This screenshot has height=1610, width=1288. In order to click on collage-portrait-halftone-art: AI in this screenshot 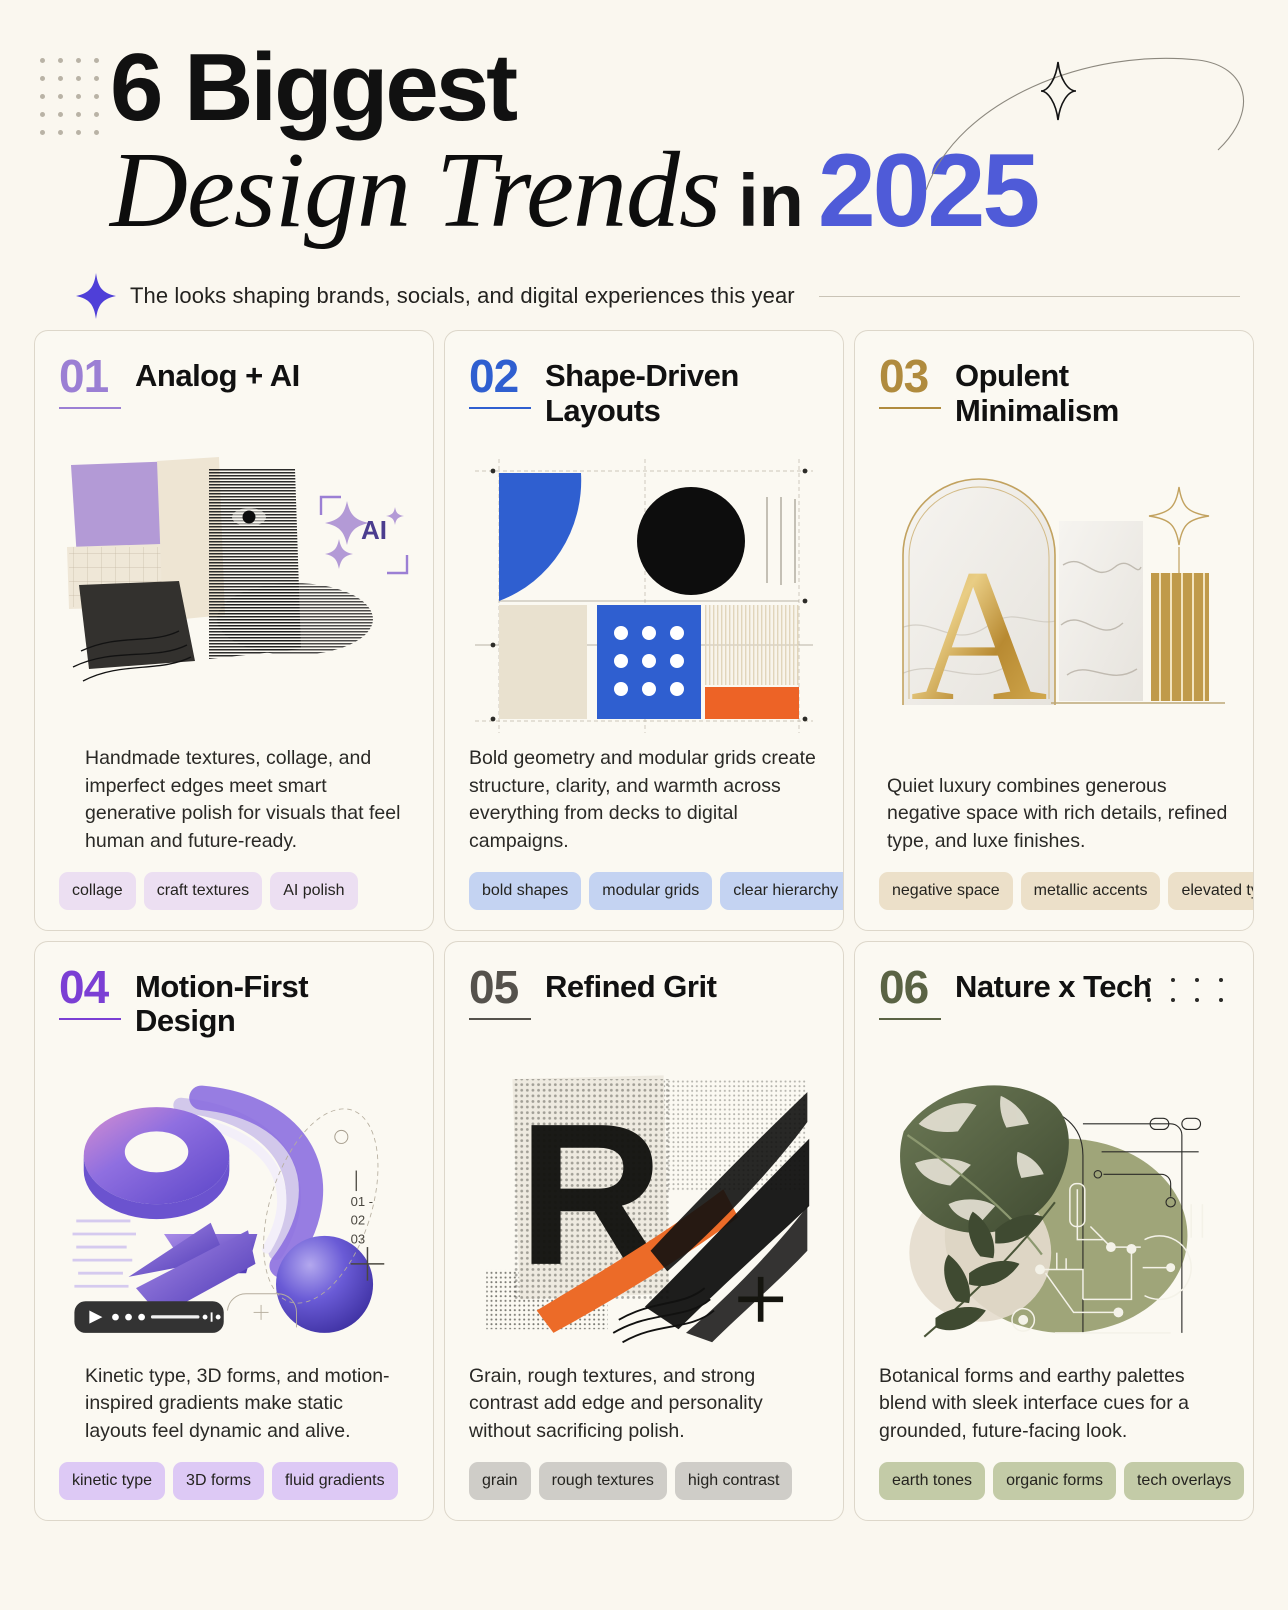, I will do `click(234, 595)`.